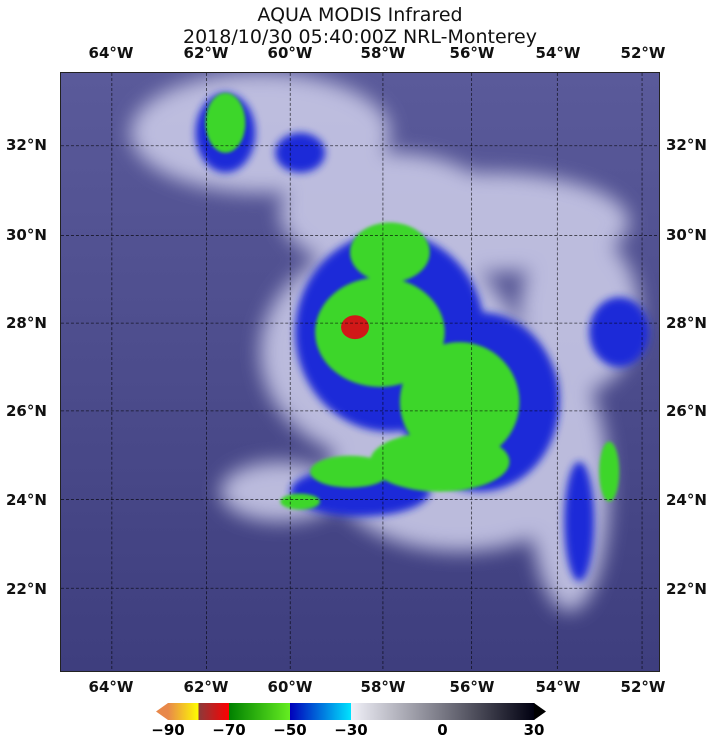  What do you see at coordinates (26, 411) in the screenshot?
I see `latitude-label-left: 26°N` at bounding box center [26, 411].